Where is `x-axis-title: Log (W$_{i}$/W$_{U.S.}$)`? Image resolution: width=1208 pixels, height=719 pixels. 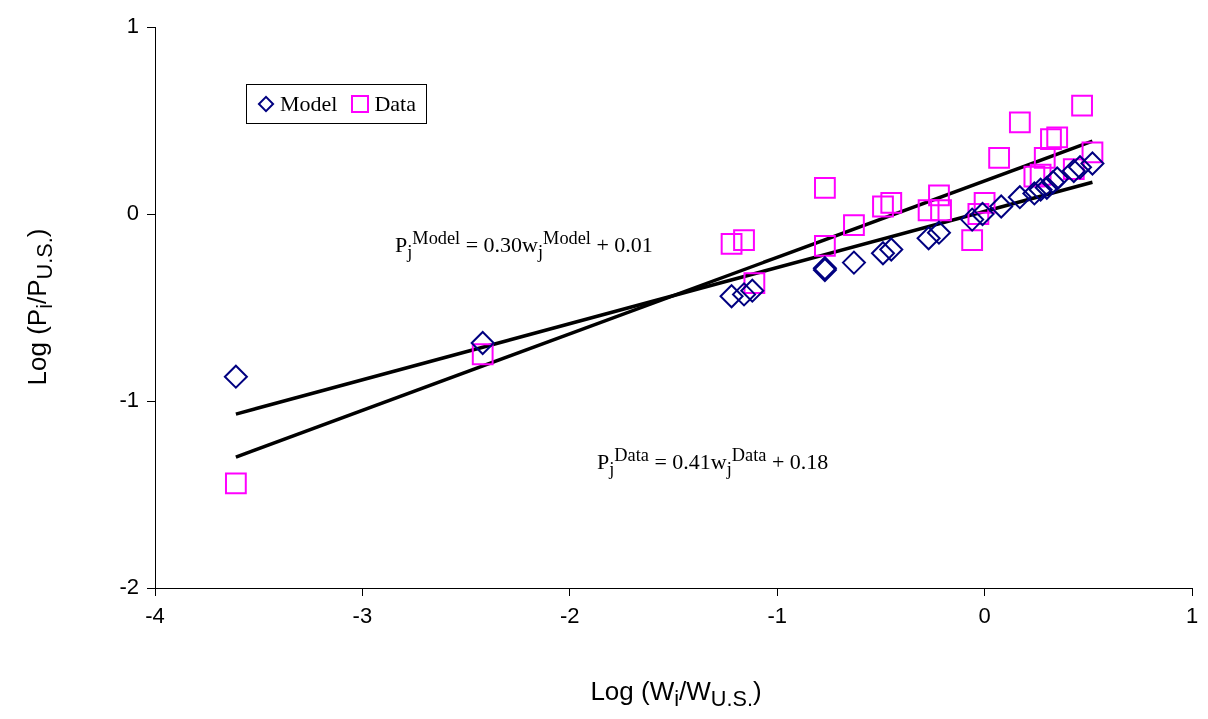 x-axis-title: Log (W$_{i}$/W$_{U.S.}$) is located at coordinates (676, 694).